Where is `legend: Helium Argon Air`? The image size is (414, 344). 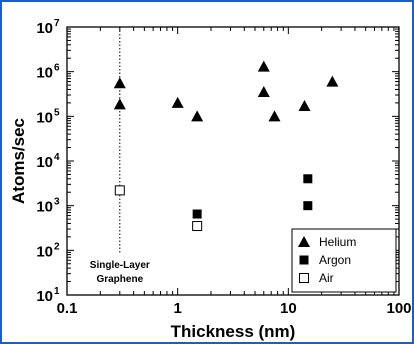
legend: Helium Argon Air is located at coordinates (344, 260).